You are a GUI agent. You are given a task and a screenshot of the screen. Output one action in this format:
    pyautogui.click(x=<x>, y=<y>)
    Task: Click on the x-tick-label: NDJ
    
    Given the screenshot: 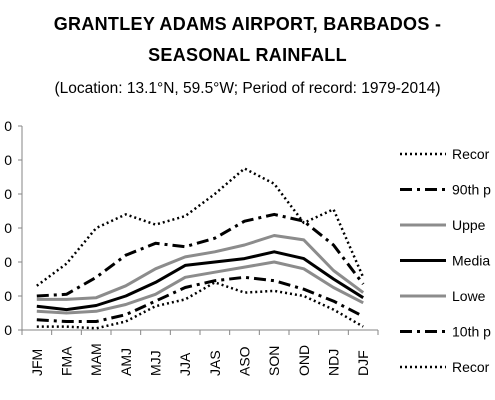 What is the action you would take?
    pyautogui.click(x=334, y=362)
    